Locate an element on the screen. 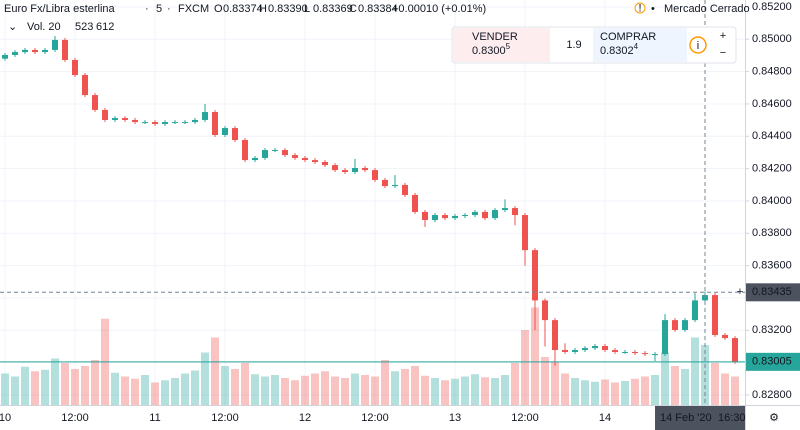  zoom-in: + is located at coordinates (723, 36).